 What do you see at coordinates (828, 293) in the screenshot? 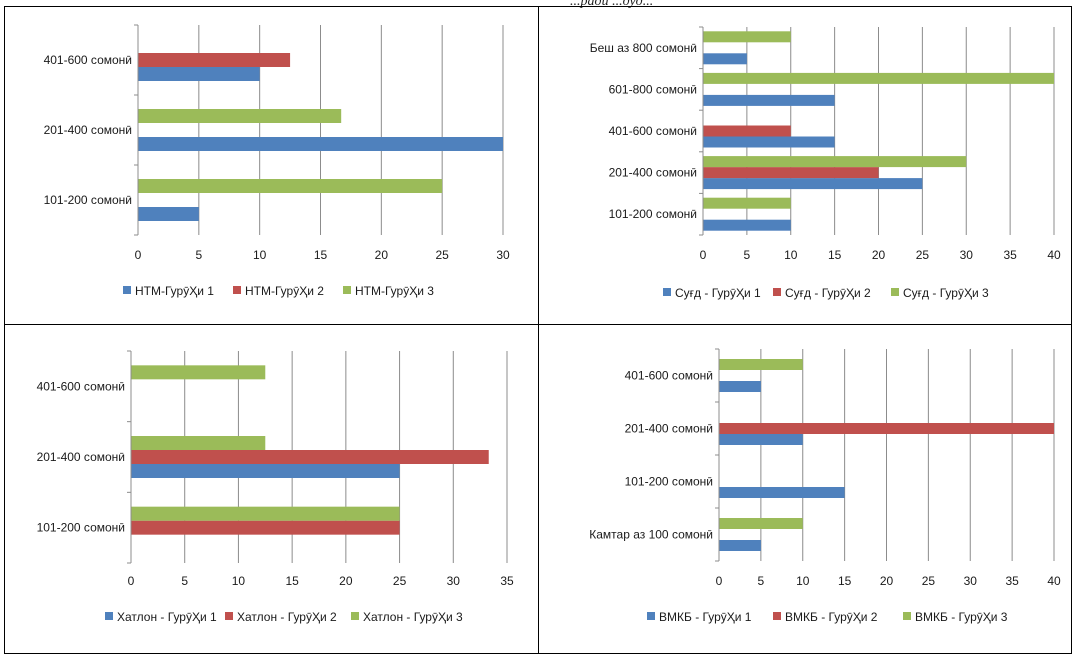
I see `legend-label: Суғд - ГурӯҲи 2` at bounding box center [828, 293].